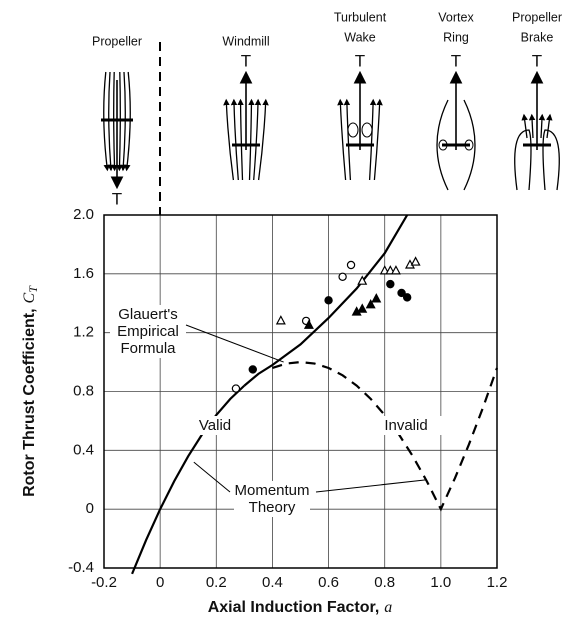  I want to click on y-tick-label: -0.4, so click(81, 567).